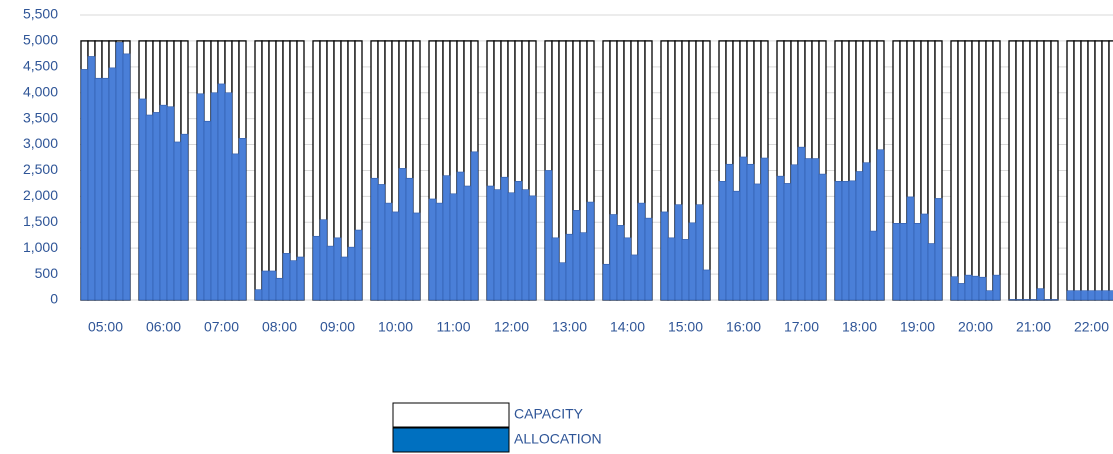 The height and width of the screenshot is (454, 1113). I want to click on y-tick-label: 1,000, so click(40, 247).